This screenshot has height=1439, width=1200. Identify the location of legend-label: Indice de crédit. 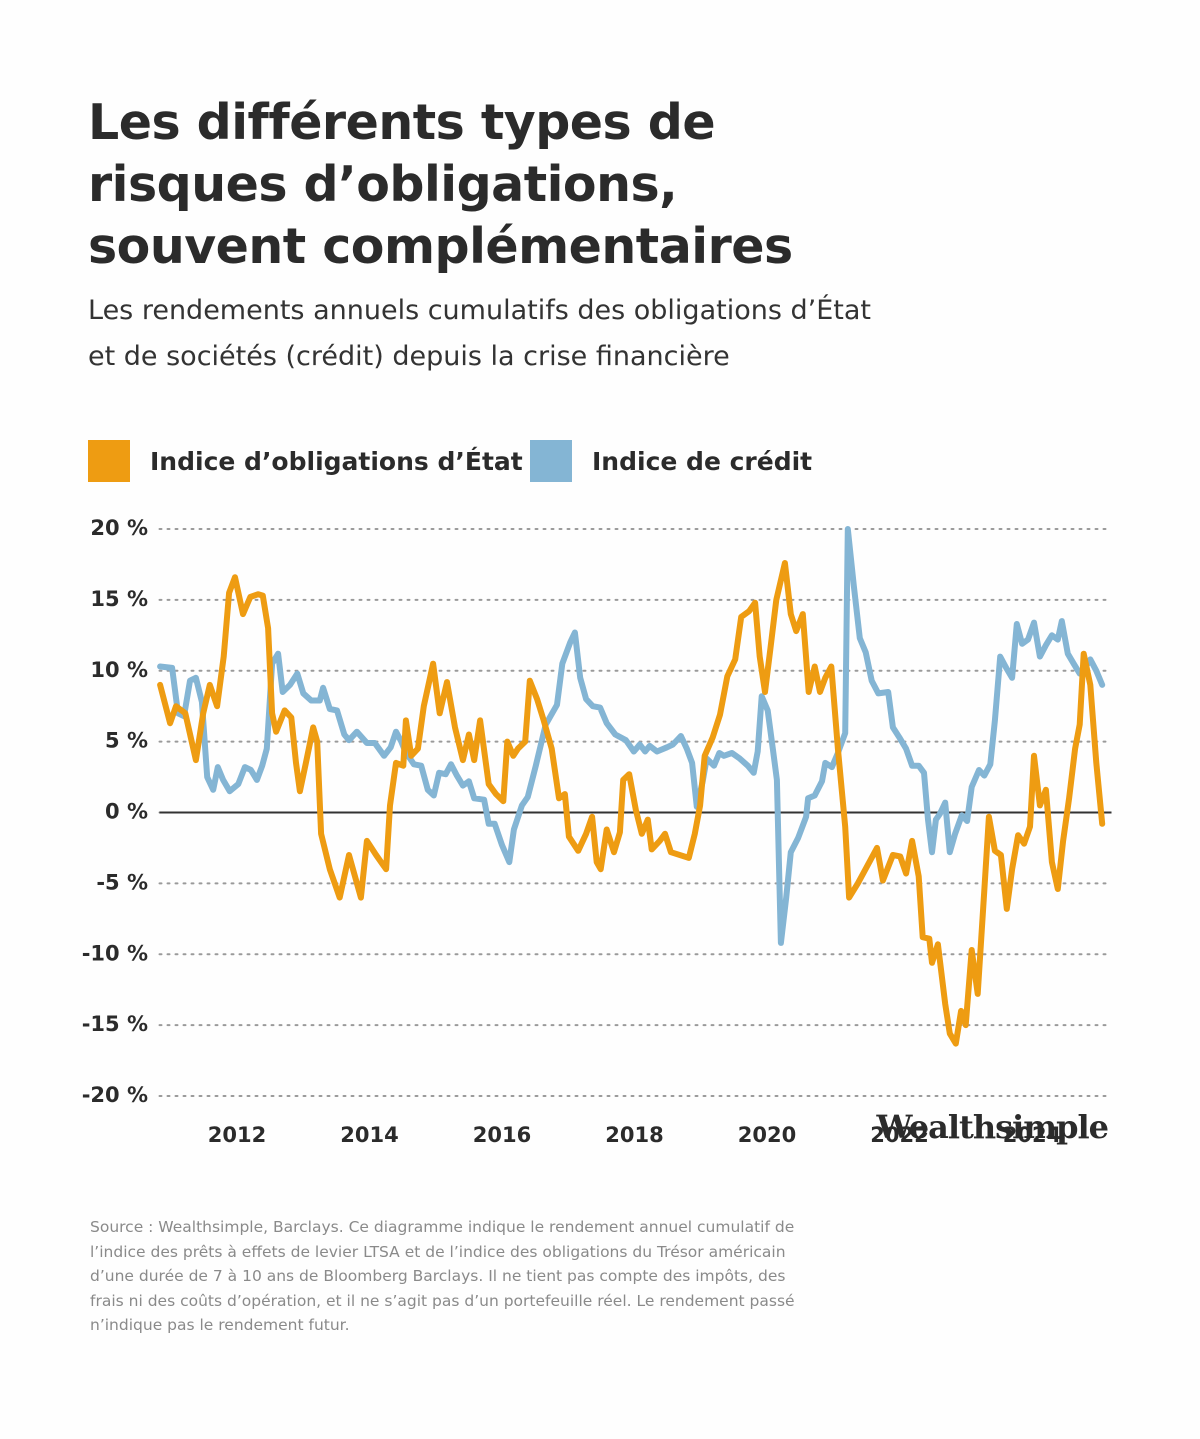
(702, 461).